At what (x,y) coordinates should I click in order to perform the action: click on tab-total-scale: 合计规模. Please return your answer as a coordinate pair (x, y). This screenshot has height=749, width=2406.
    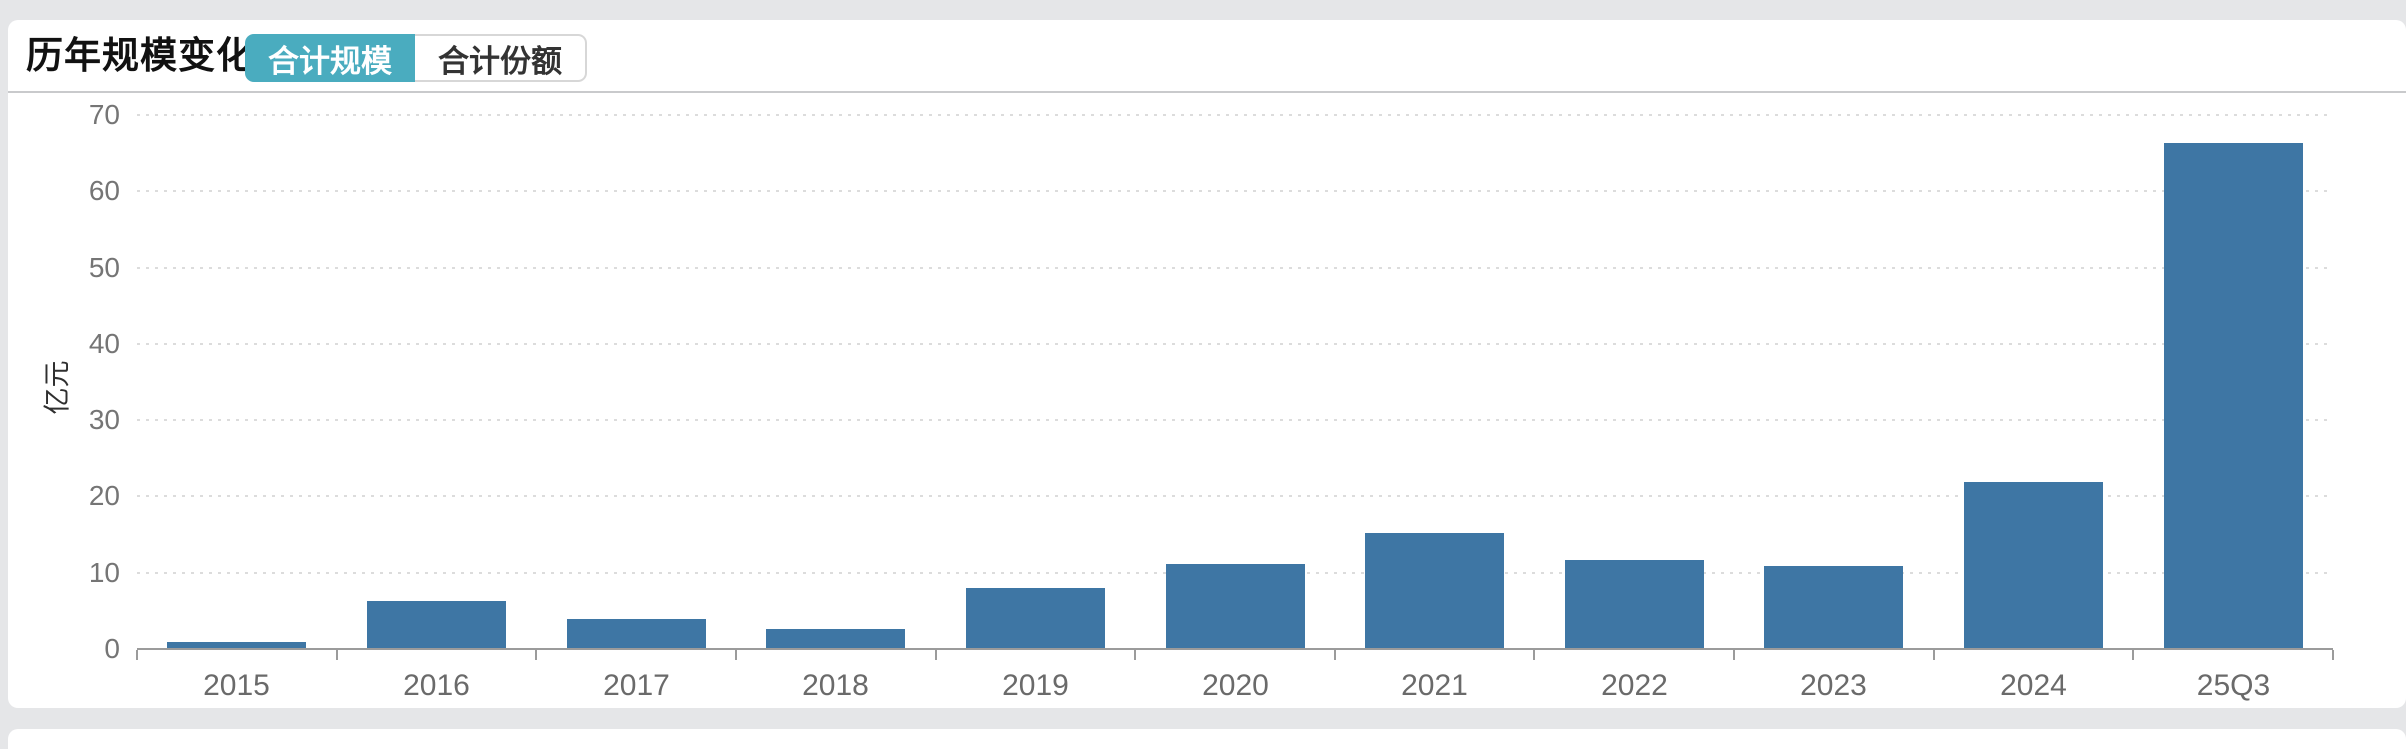
    Looking at the image, I should click on (330, 58).